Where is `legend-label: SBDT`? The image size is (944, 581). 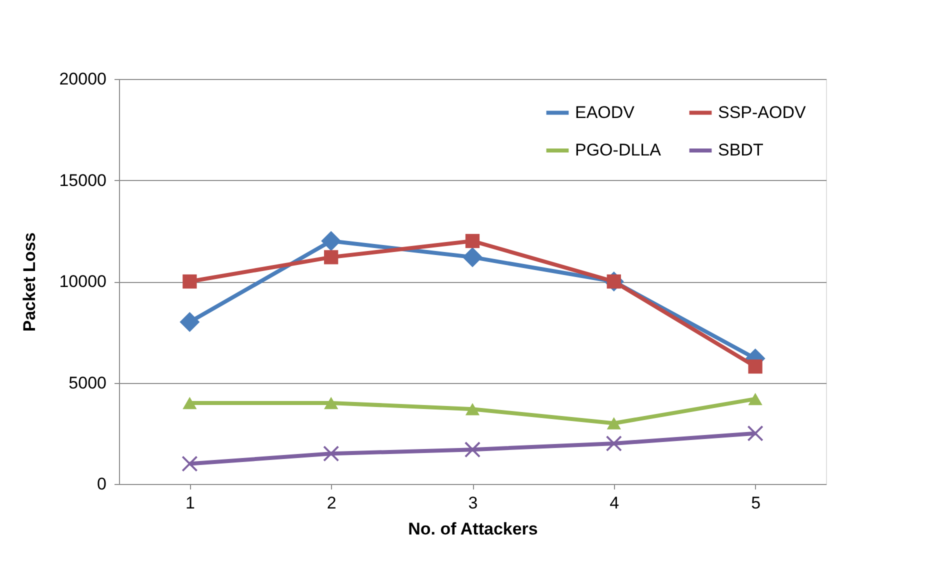 legend-label: SBDT is located at coordinates (741, 150).